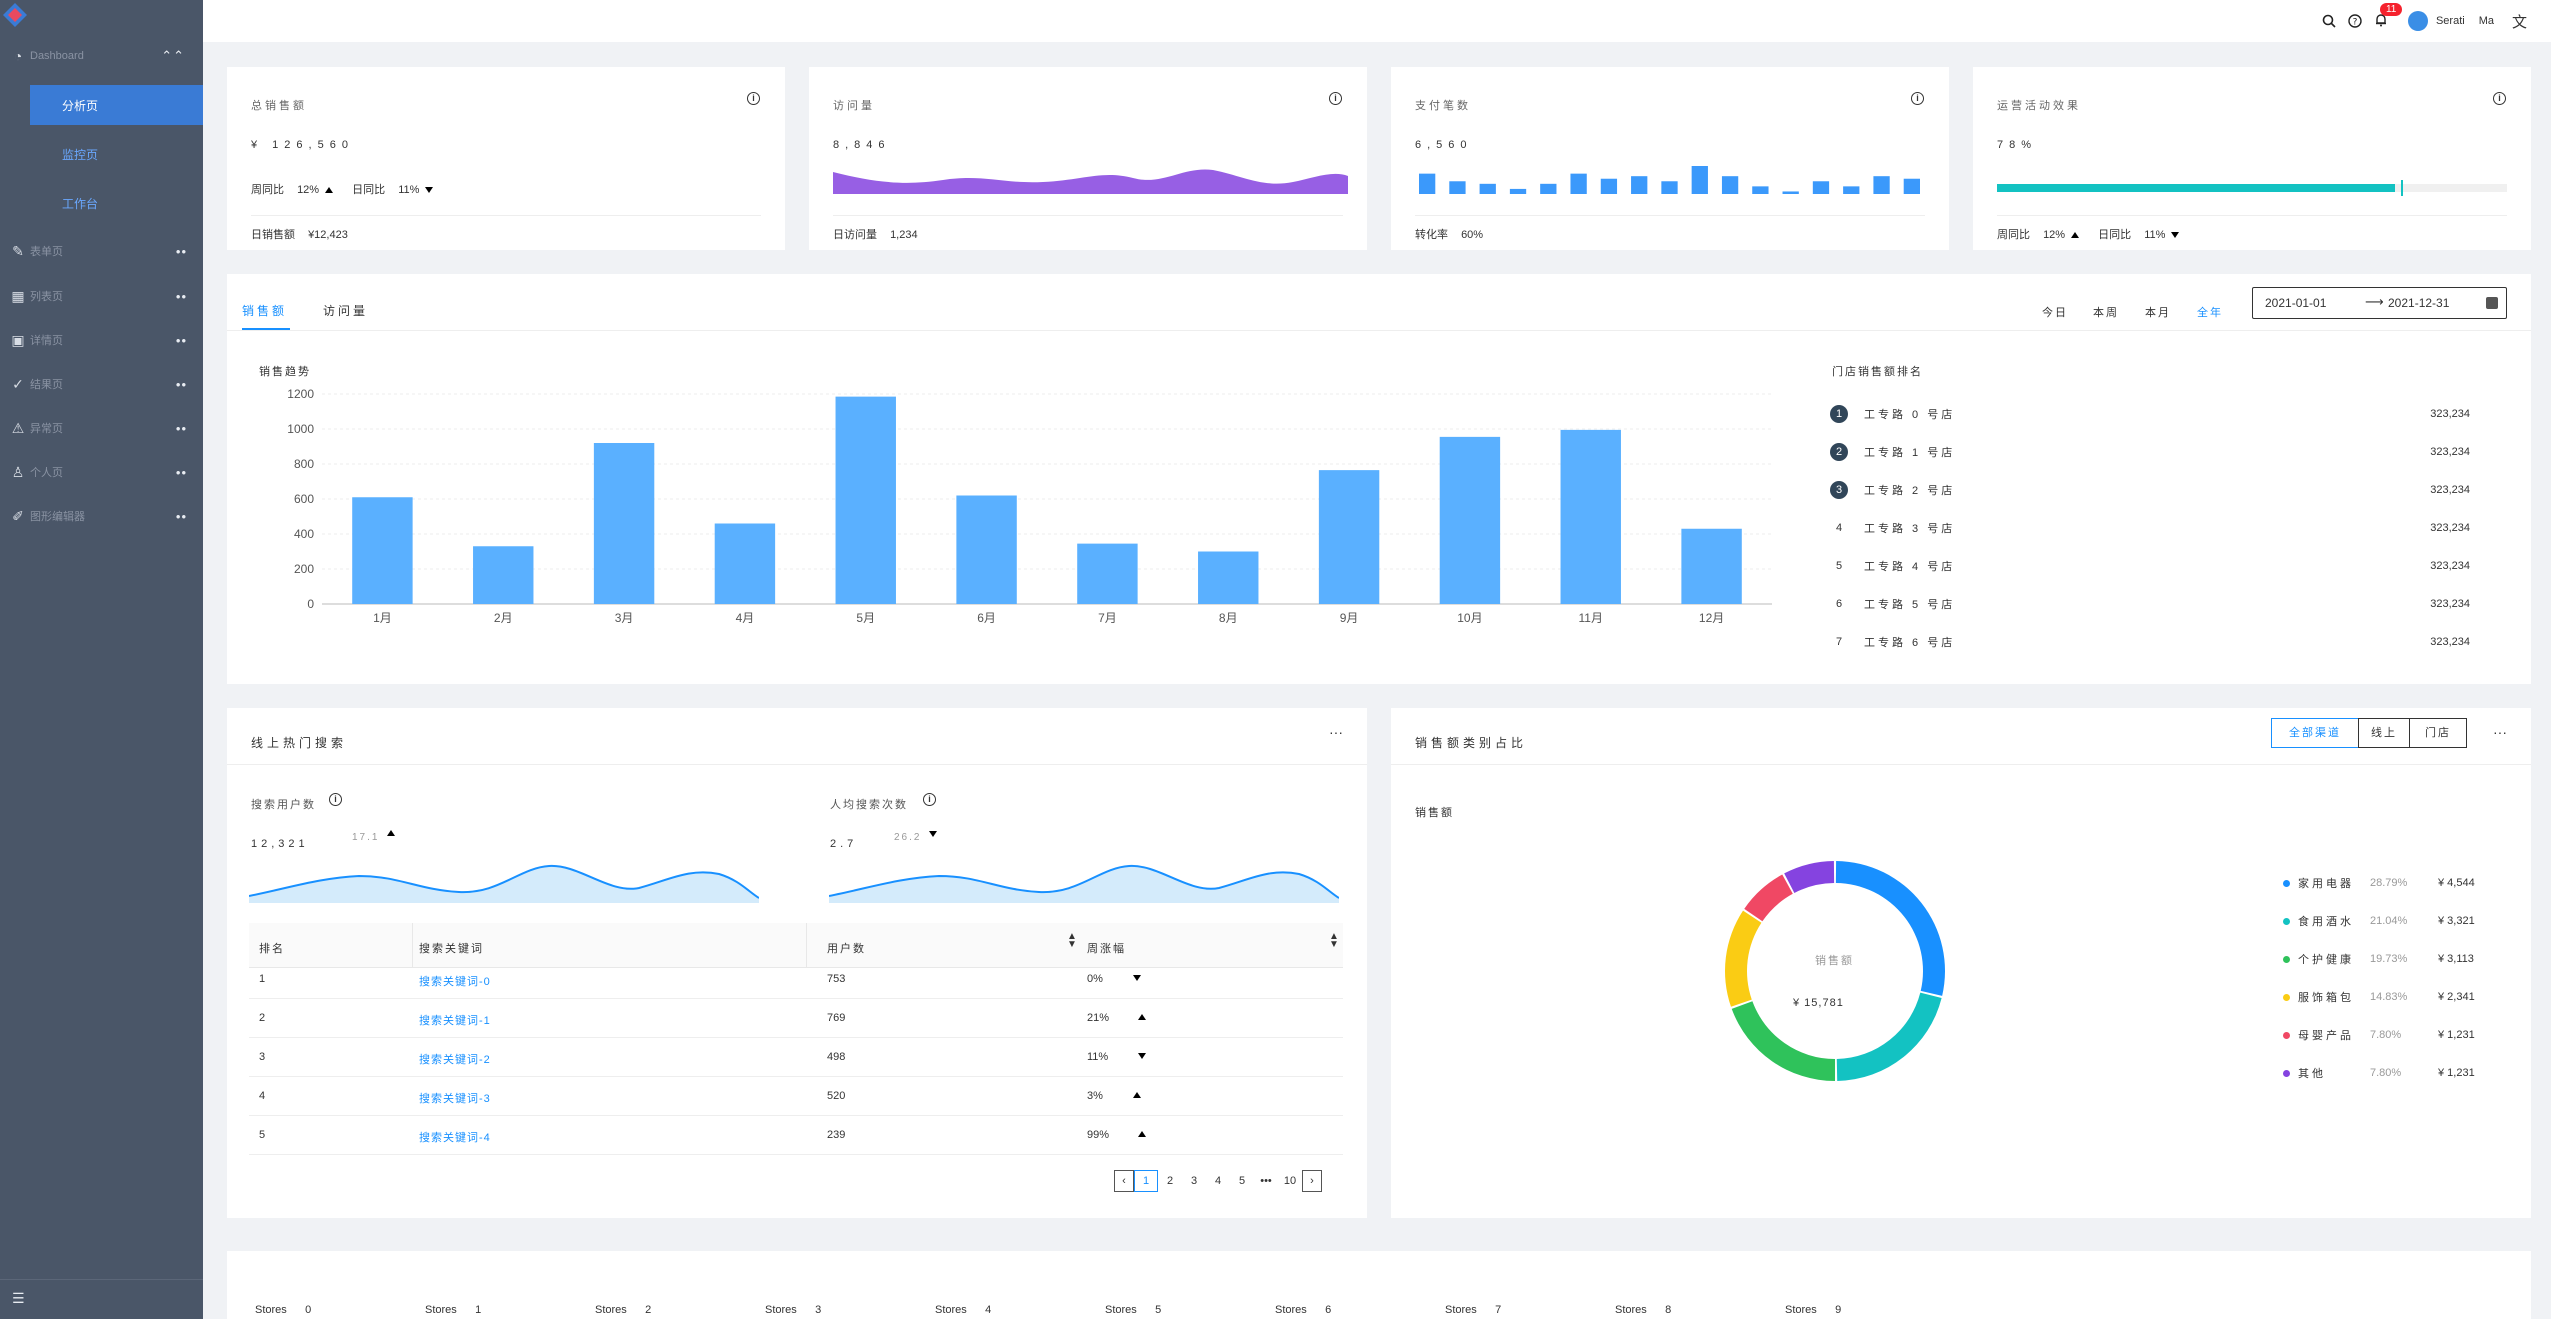  I want to click on sidebar-item-label: 结果页, so click(46, 385).